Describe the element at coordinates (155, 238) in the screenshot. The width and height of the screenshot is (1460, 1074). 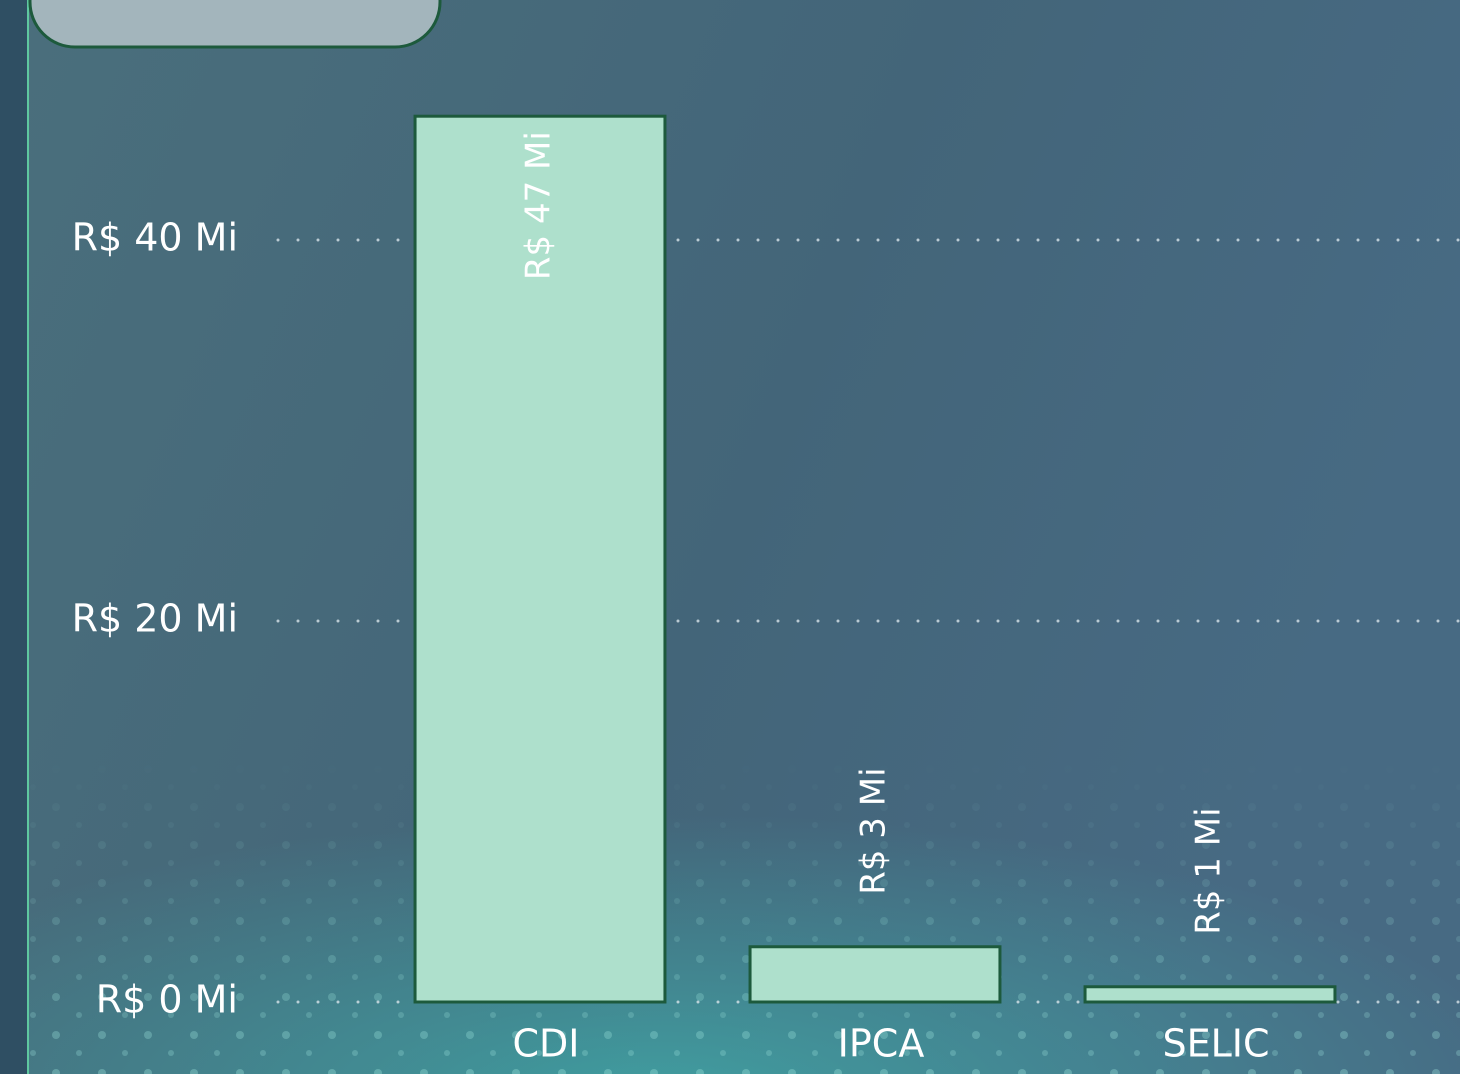
I see `y-tick-label: R$ 40 Mi` at that location.